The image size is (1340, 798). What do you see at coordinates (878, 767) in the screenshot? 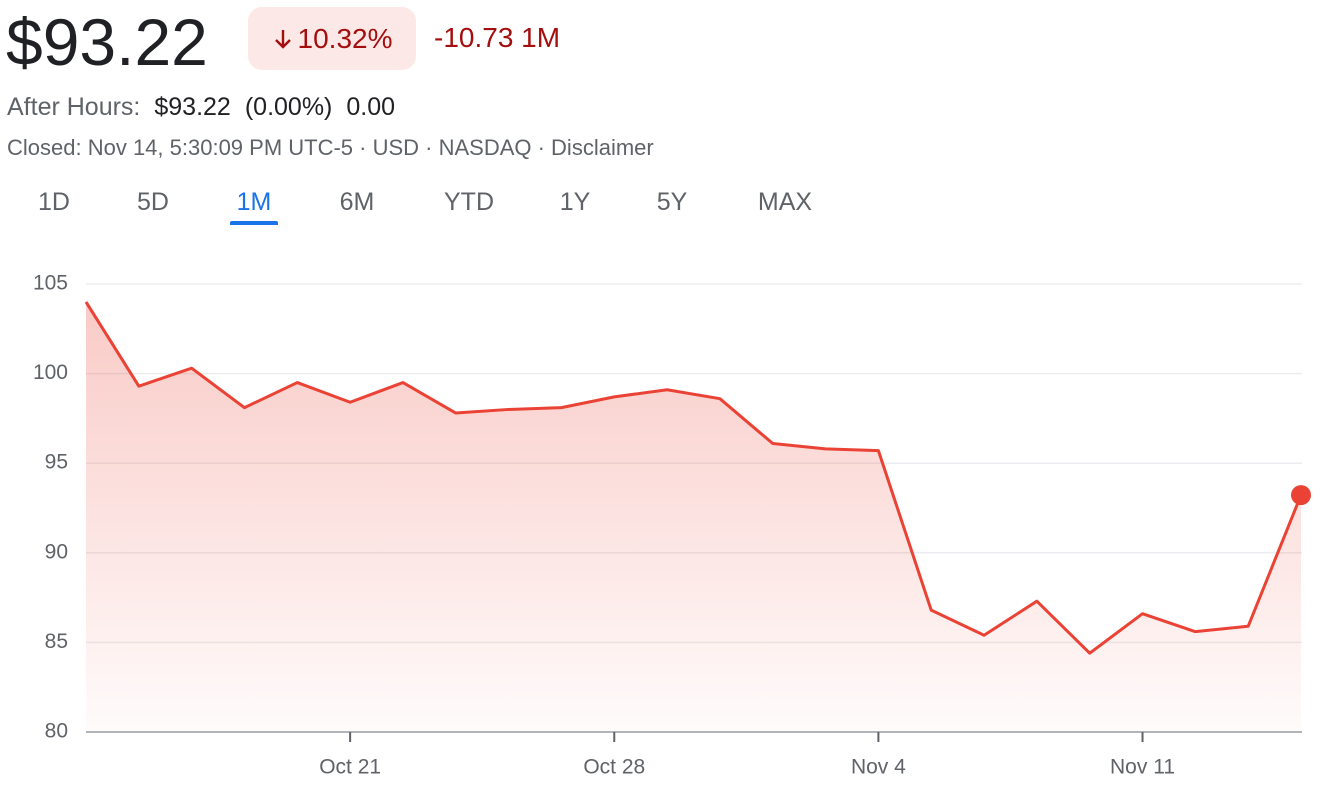
I see `x-tick-label: Nov 4` at bounding box center [878, 767].